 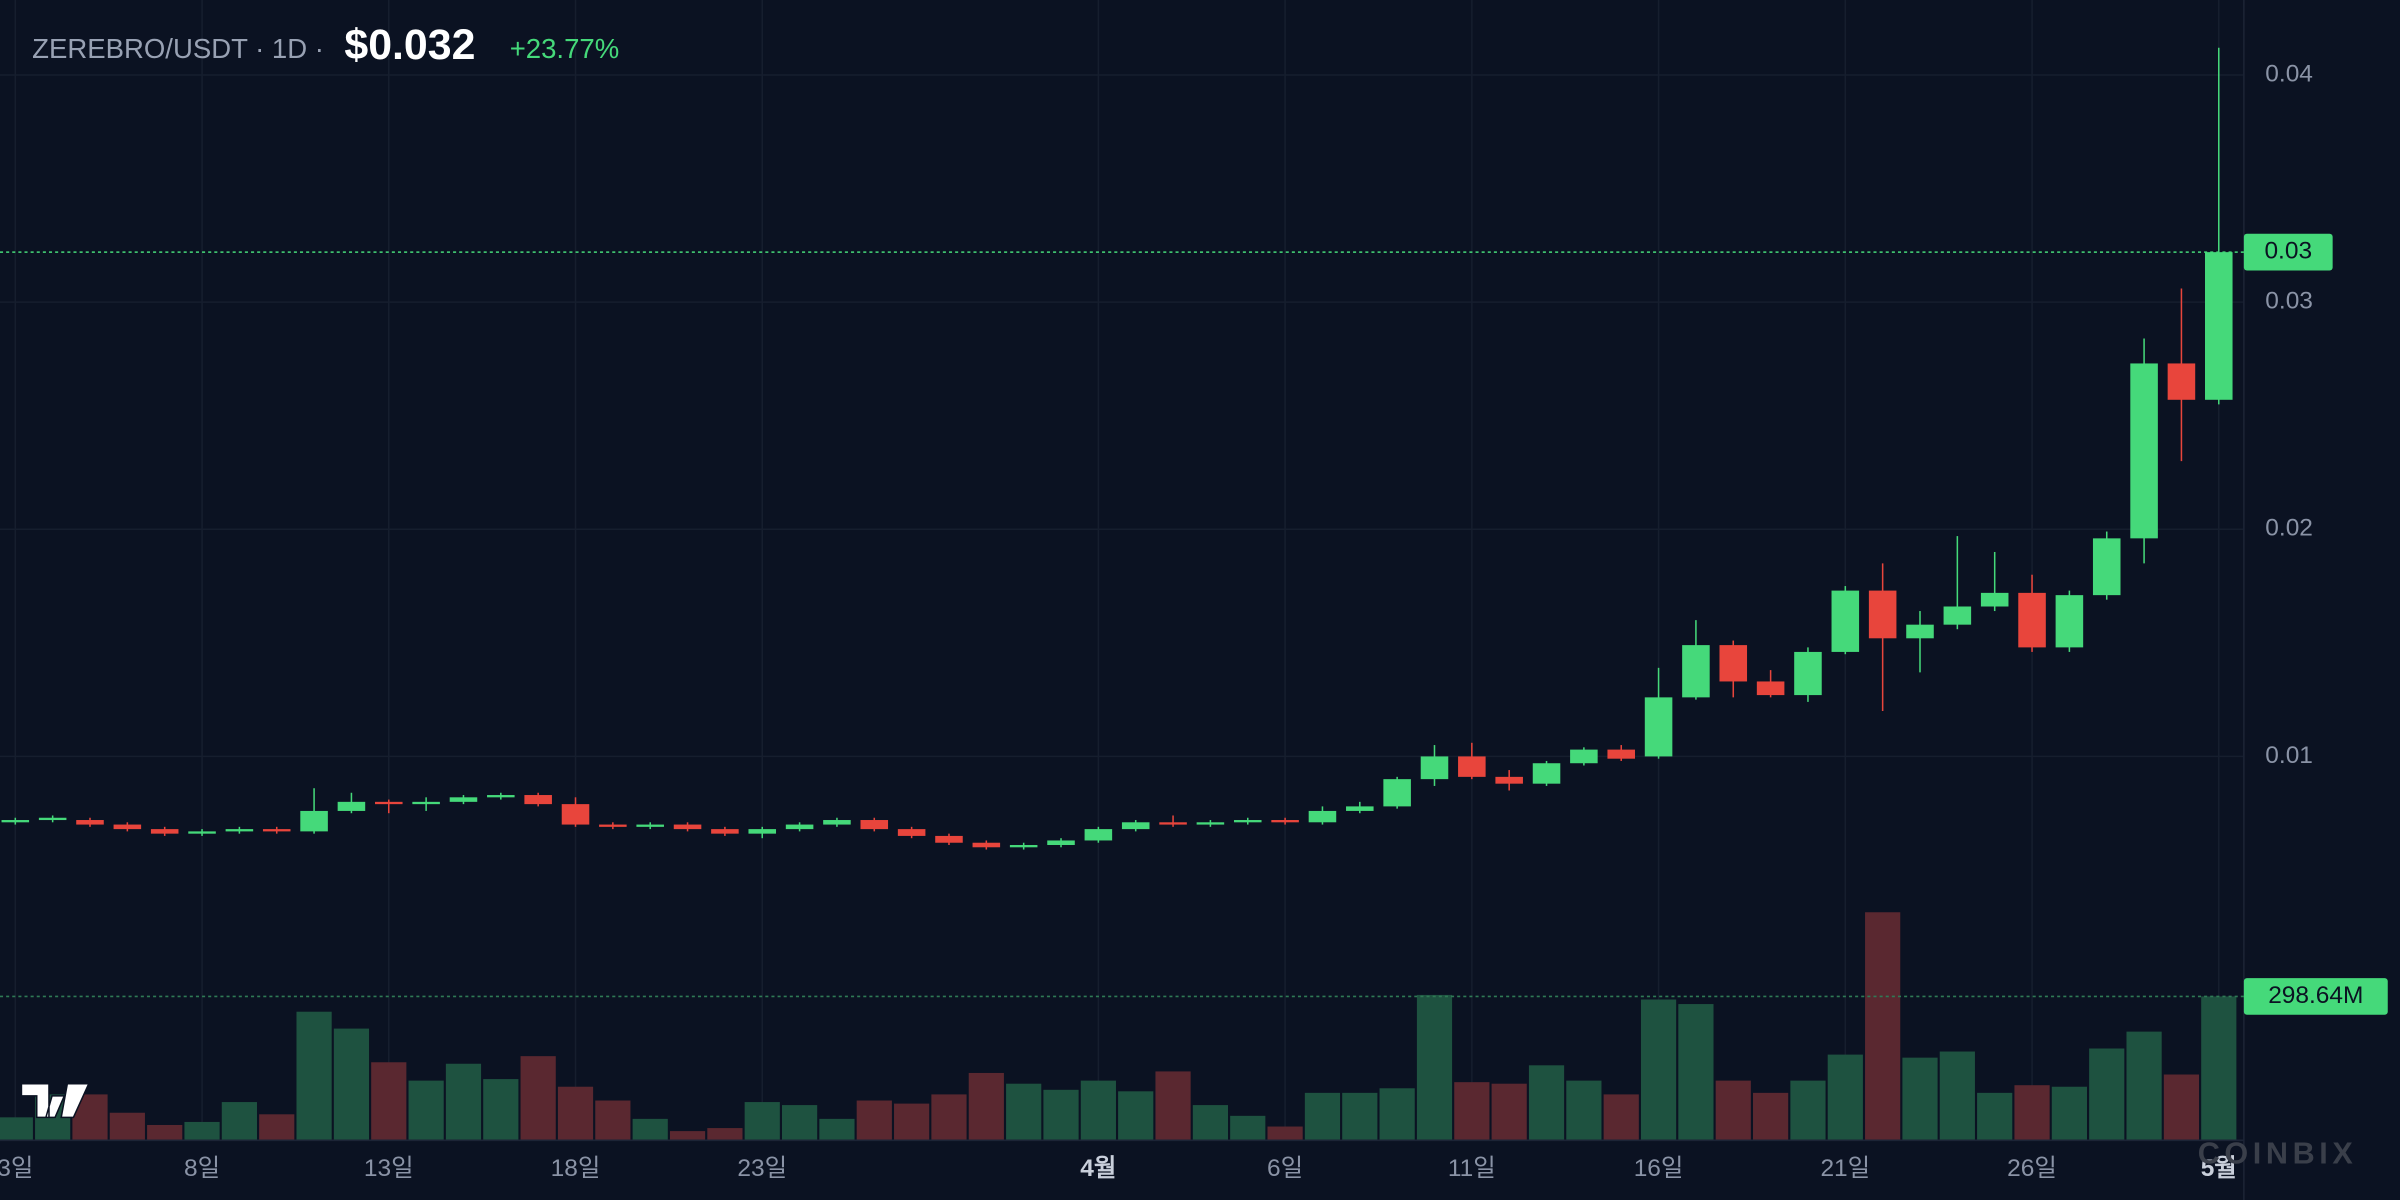 What do you see at coordinates (1472, 1168) in the screenshot?
I see `x-tick-label: 11일` at bounding box center [1472, 1168].